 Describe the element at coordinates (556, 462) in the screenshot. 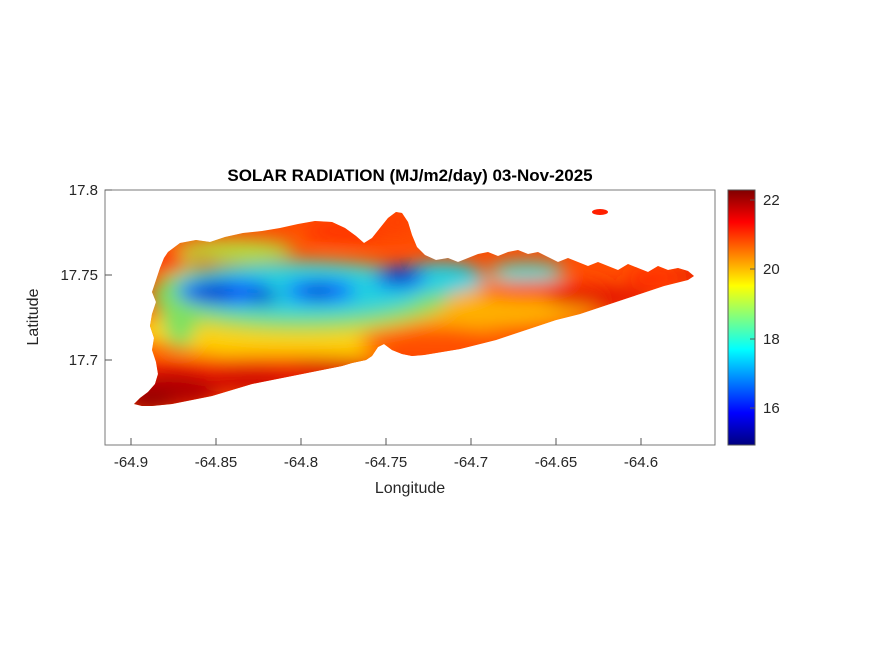

I see `x-tick-label: -64.65` at that location.